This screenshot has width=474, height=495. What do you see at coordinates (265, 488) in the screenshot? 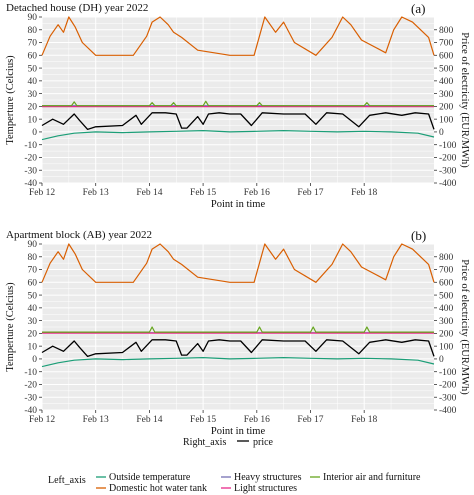
I see `legend-light-label: Light structures` at bounding box center [265, 488].